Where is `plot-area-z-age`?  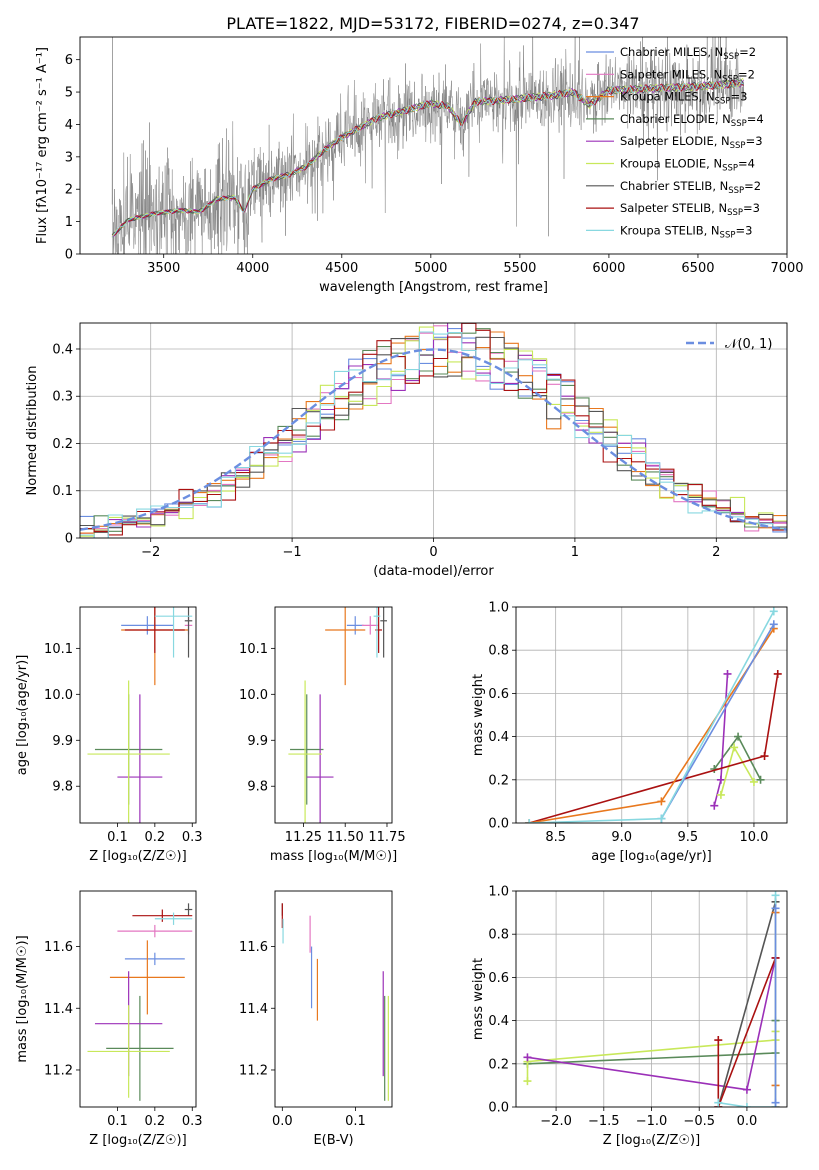 plot-area-z-age is located at coordinates (140, 715).